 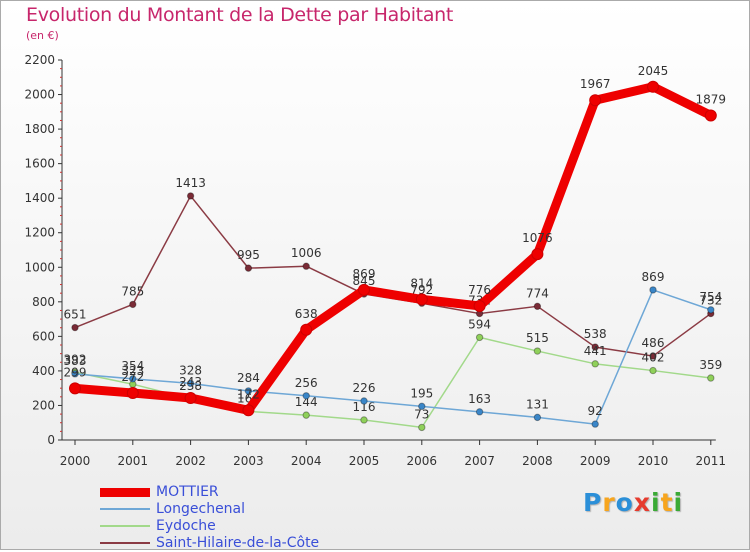 I want to click on data-label: 2045, so click(x=653, y=71).